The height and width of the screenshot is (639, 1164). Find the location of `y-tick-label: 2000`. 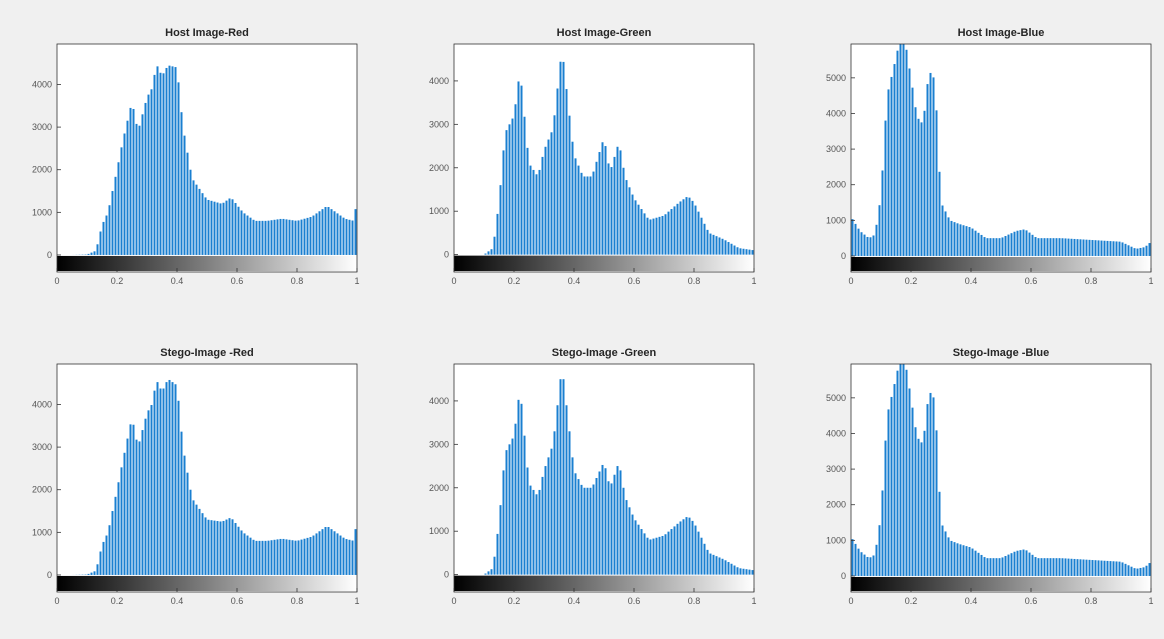

y-tick-label: 2000 is located at coordinates (439, 168).